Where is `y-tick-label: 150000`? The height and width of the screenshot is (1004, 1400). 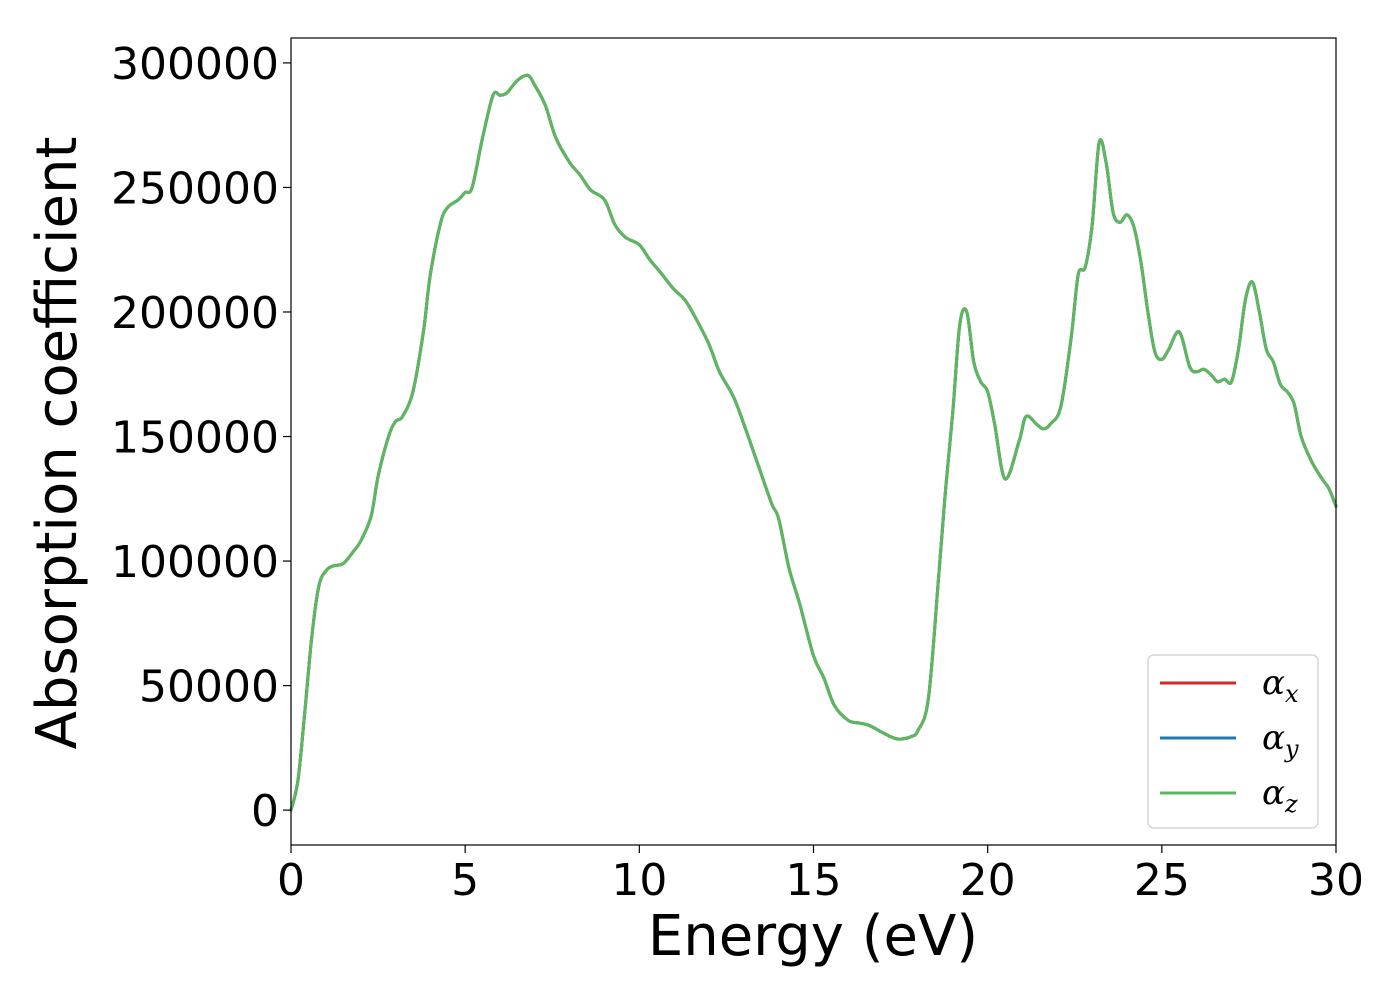
y-tick-label: 150000 is located at coordinates (195, 438).